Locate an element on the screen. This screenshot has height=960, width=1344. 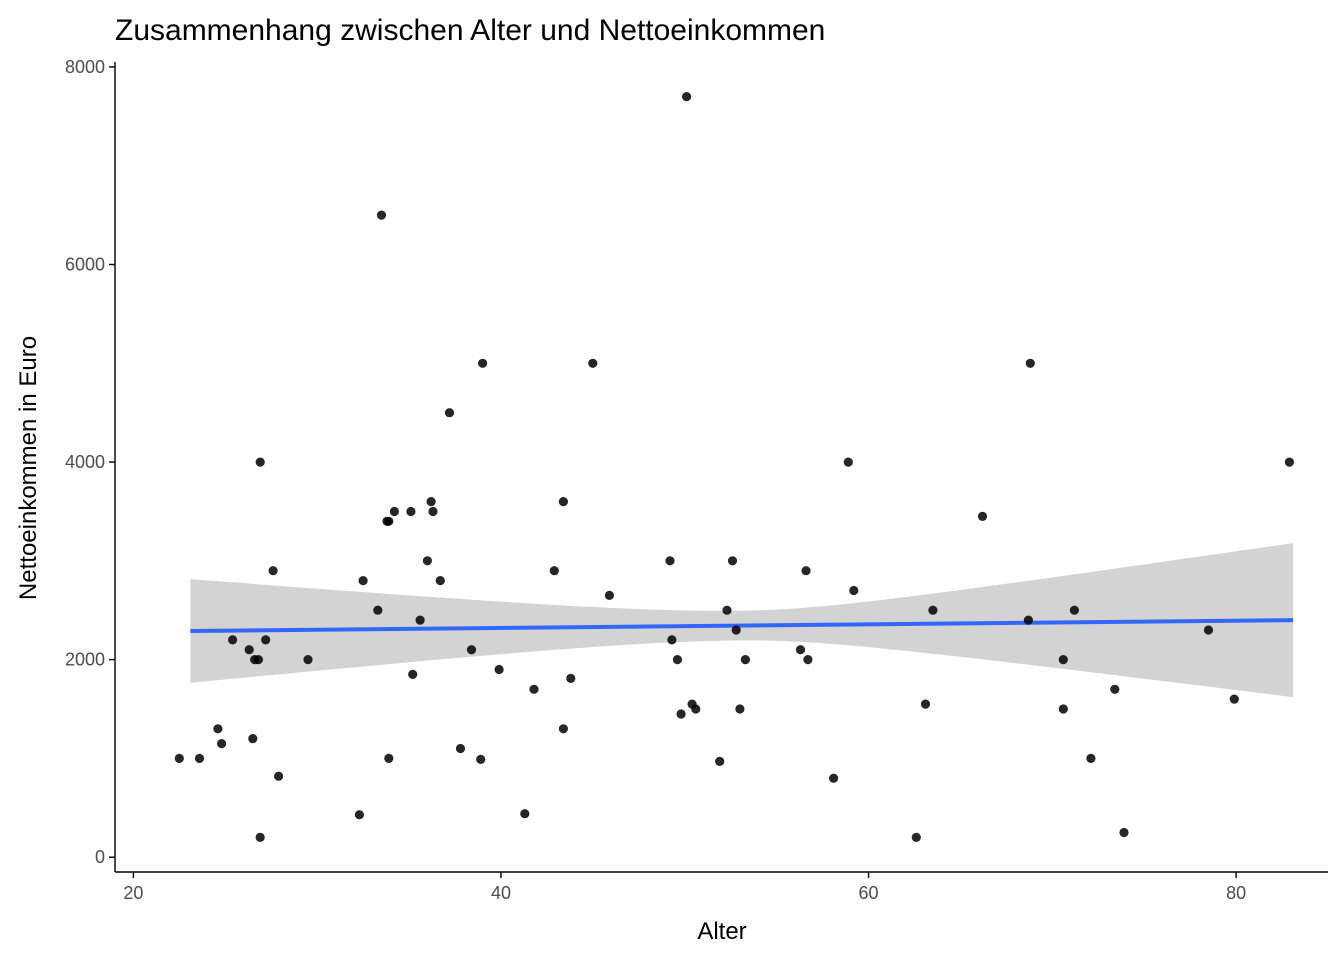
confidence-band is located at coordinates (742, 620).